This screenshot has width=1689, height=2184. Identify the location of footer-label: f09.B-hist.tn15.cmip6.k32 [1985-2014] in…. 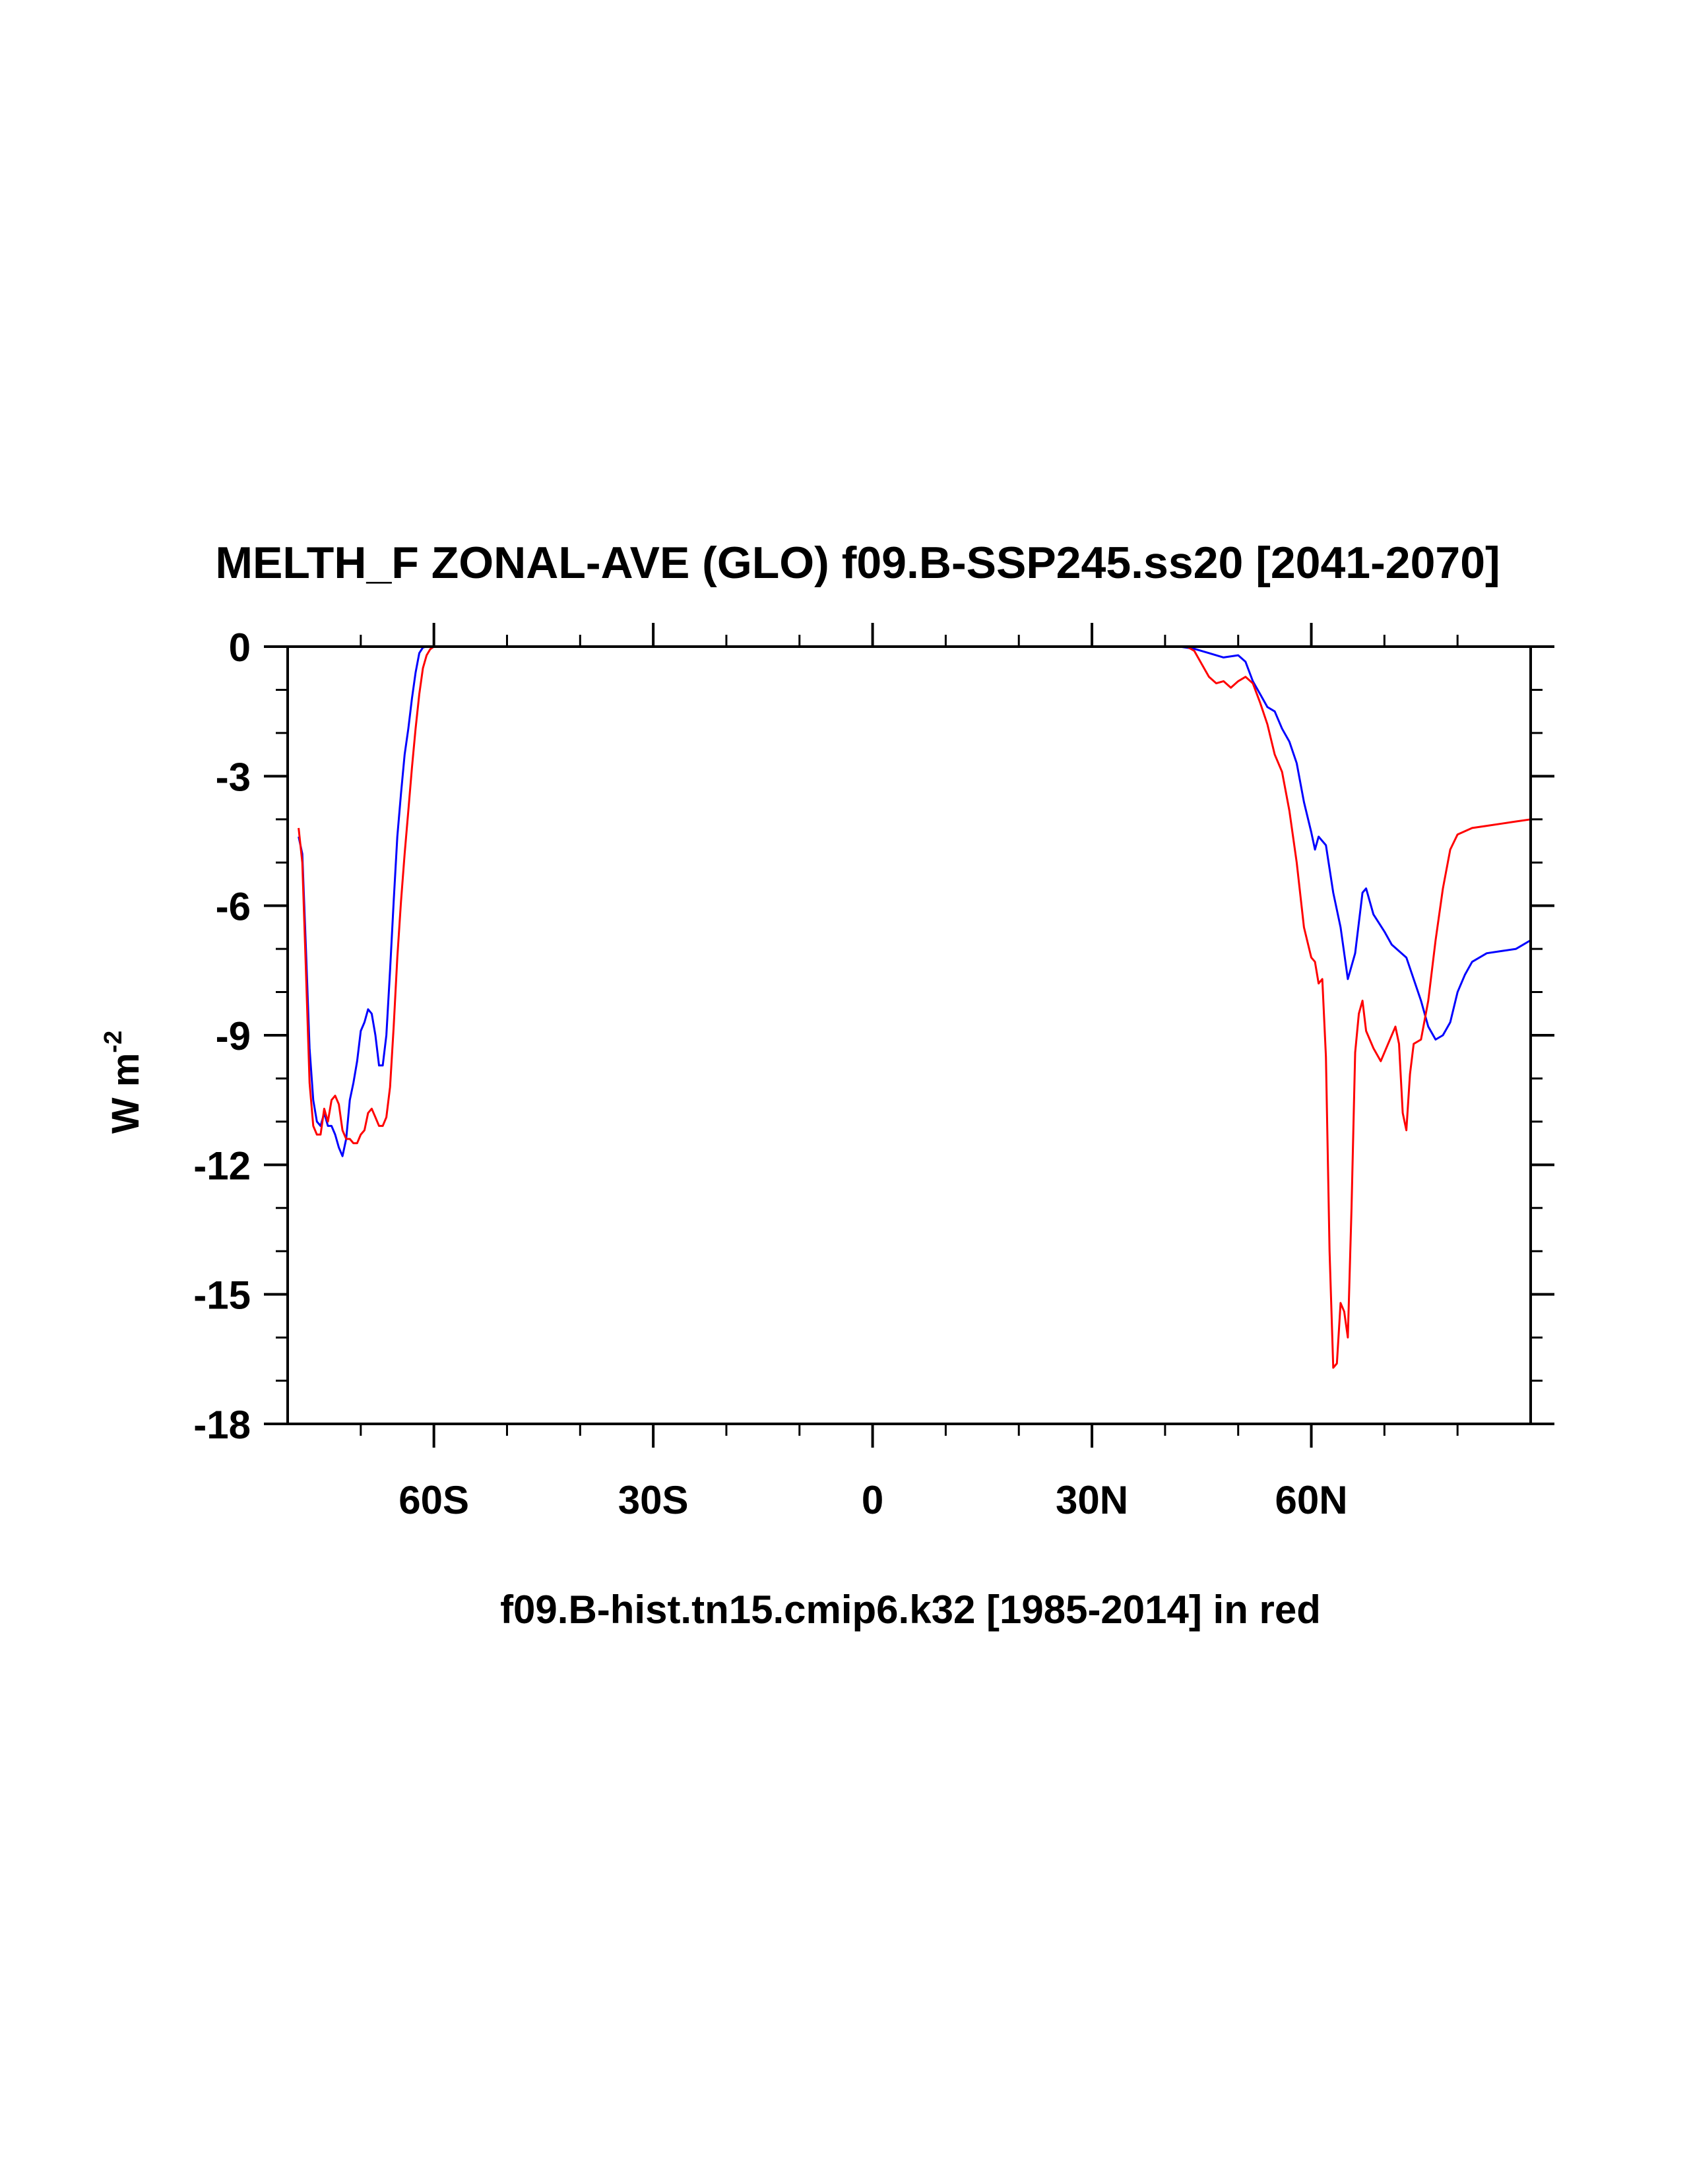
(911, 1610).